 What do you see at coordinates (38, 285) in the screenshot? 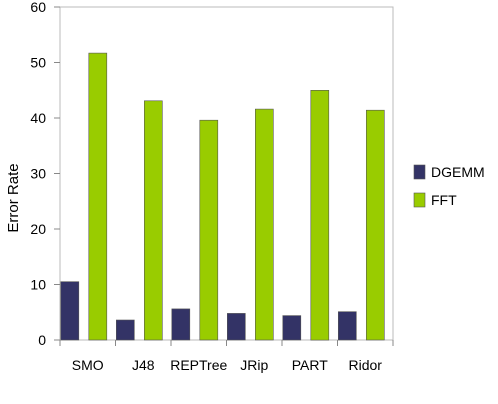
I see `y-tick-label: 10` at bounding box center [38, 285].